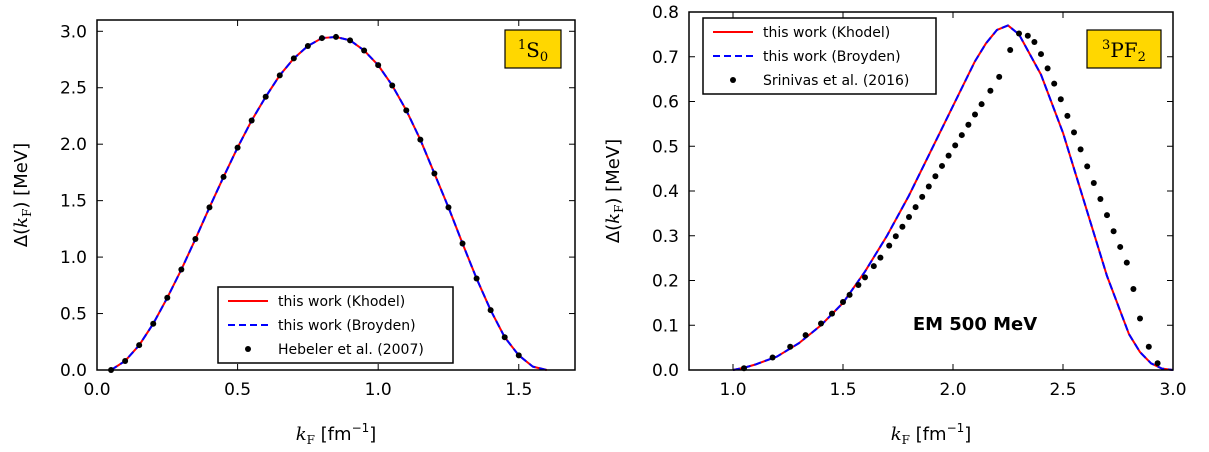 This screenshot has width=1209, height=452. I want to click on y-tick-label: 0.5, so click(73, 315).